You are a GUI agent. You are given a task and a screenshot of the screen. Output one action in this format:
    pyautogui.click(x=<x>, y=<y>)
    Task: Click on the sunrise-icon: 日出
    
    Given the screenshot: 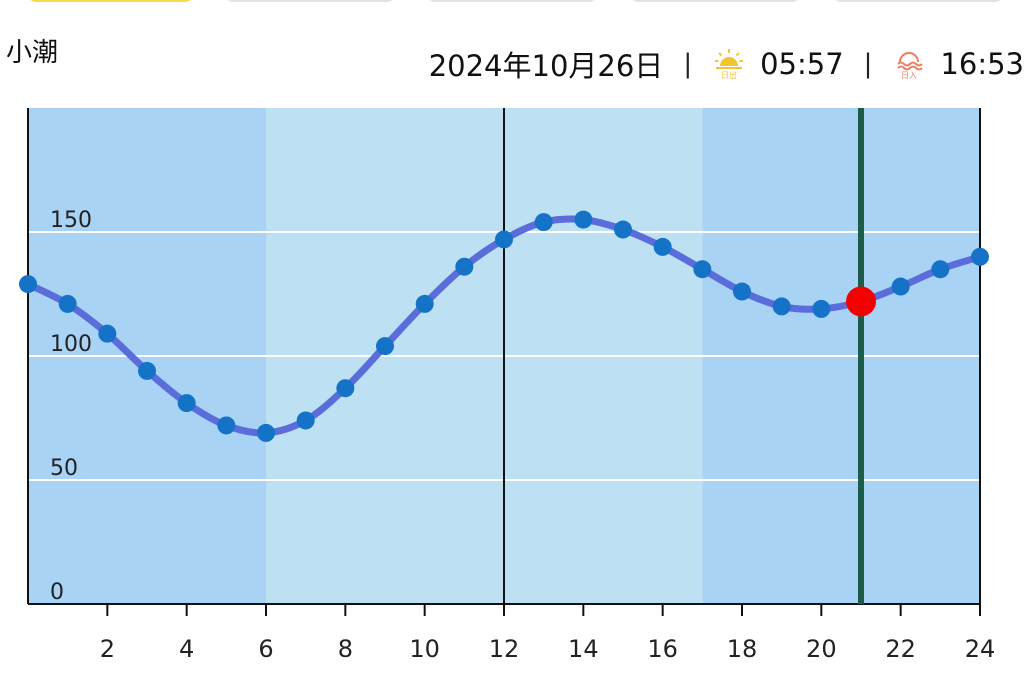 What is the action you would take?
    pyautogui.click(x=729, y=64)
    